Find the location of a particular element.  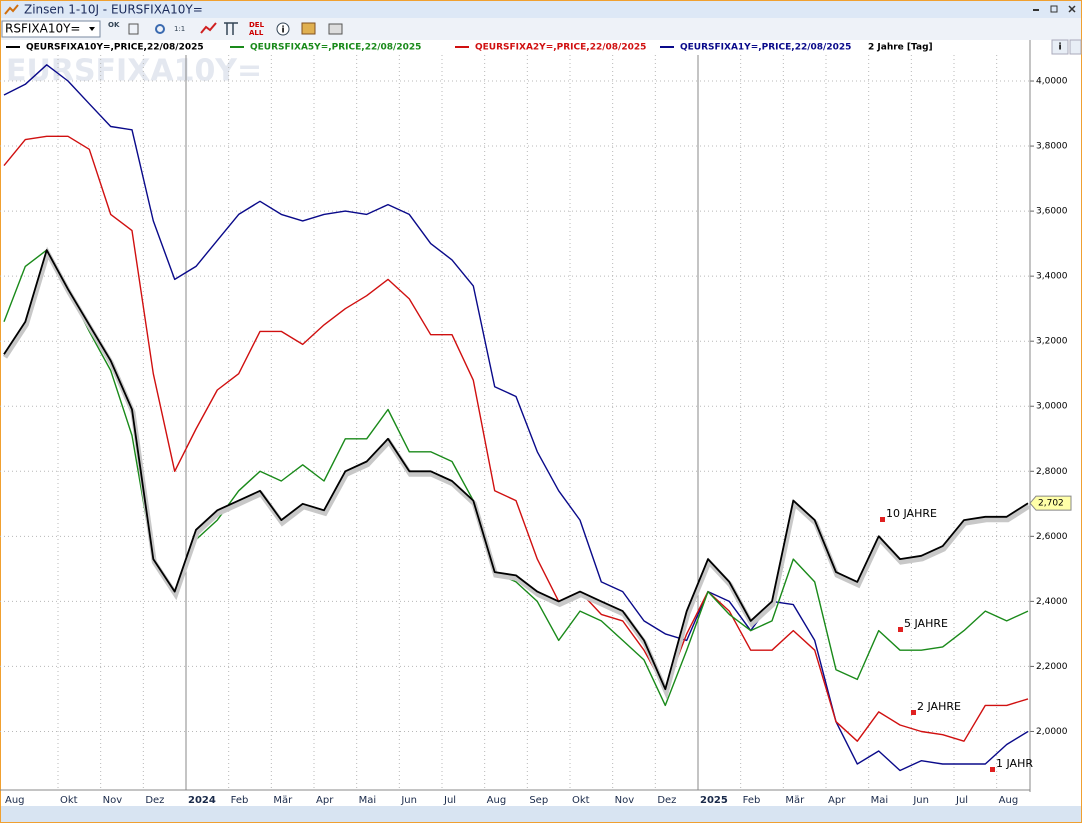

annotation: 10 JAHRE is located at coordinates (911, 513).